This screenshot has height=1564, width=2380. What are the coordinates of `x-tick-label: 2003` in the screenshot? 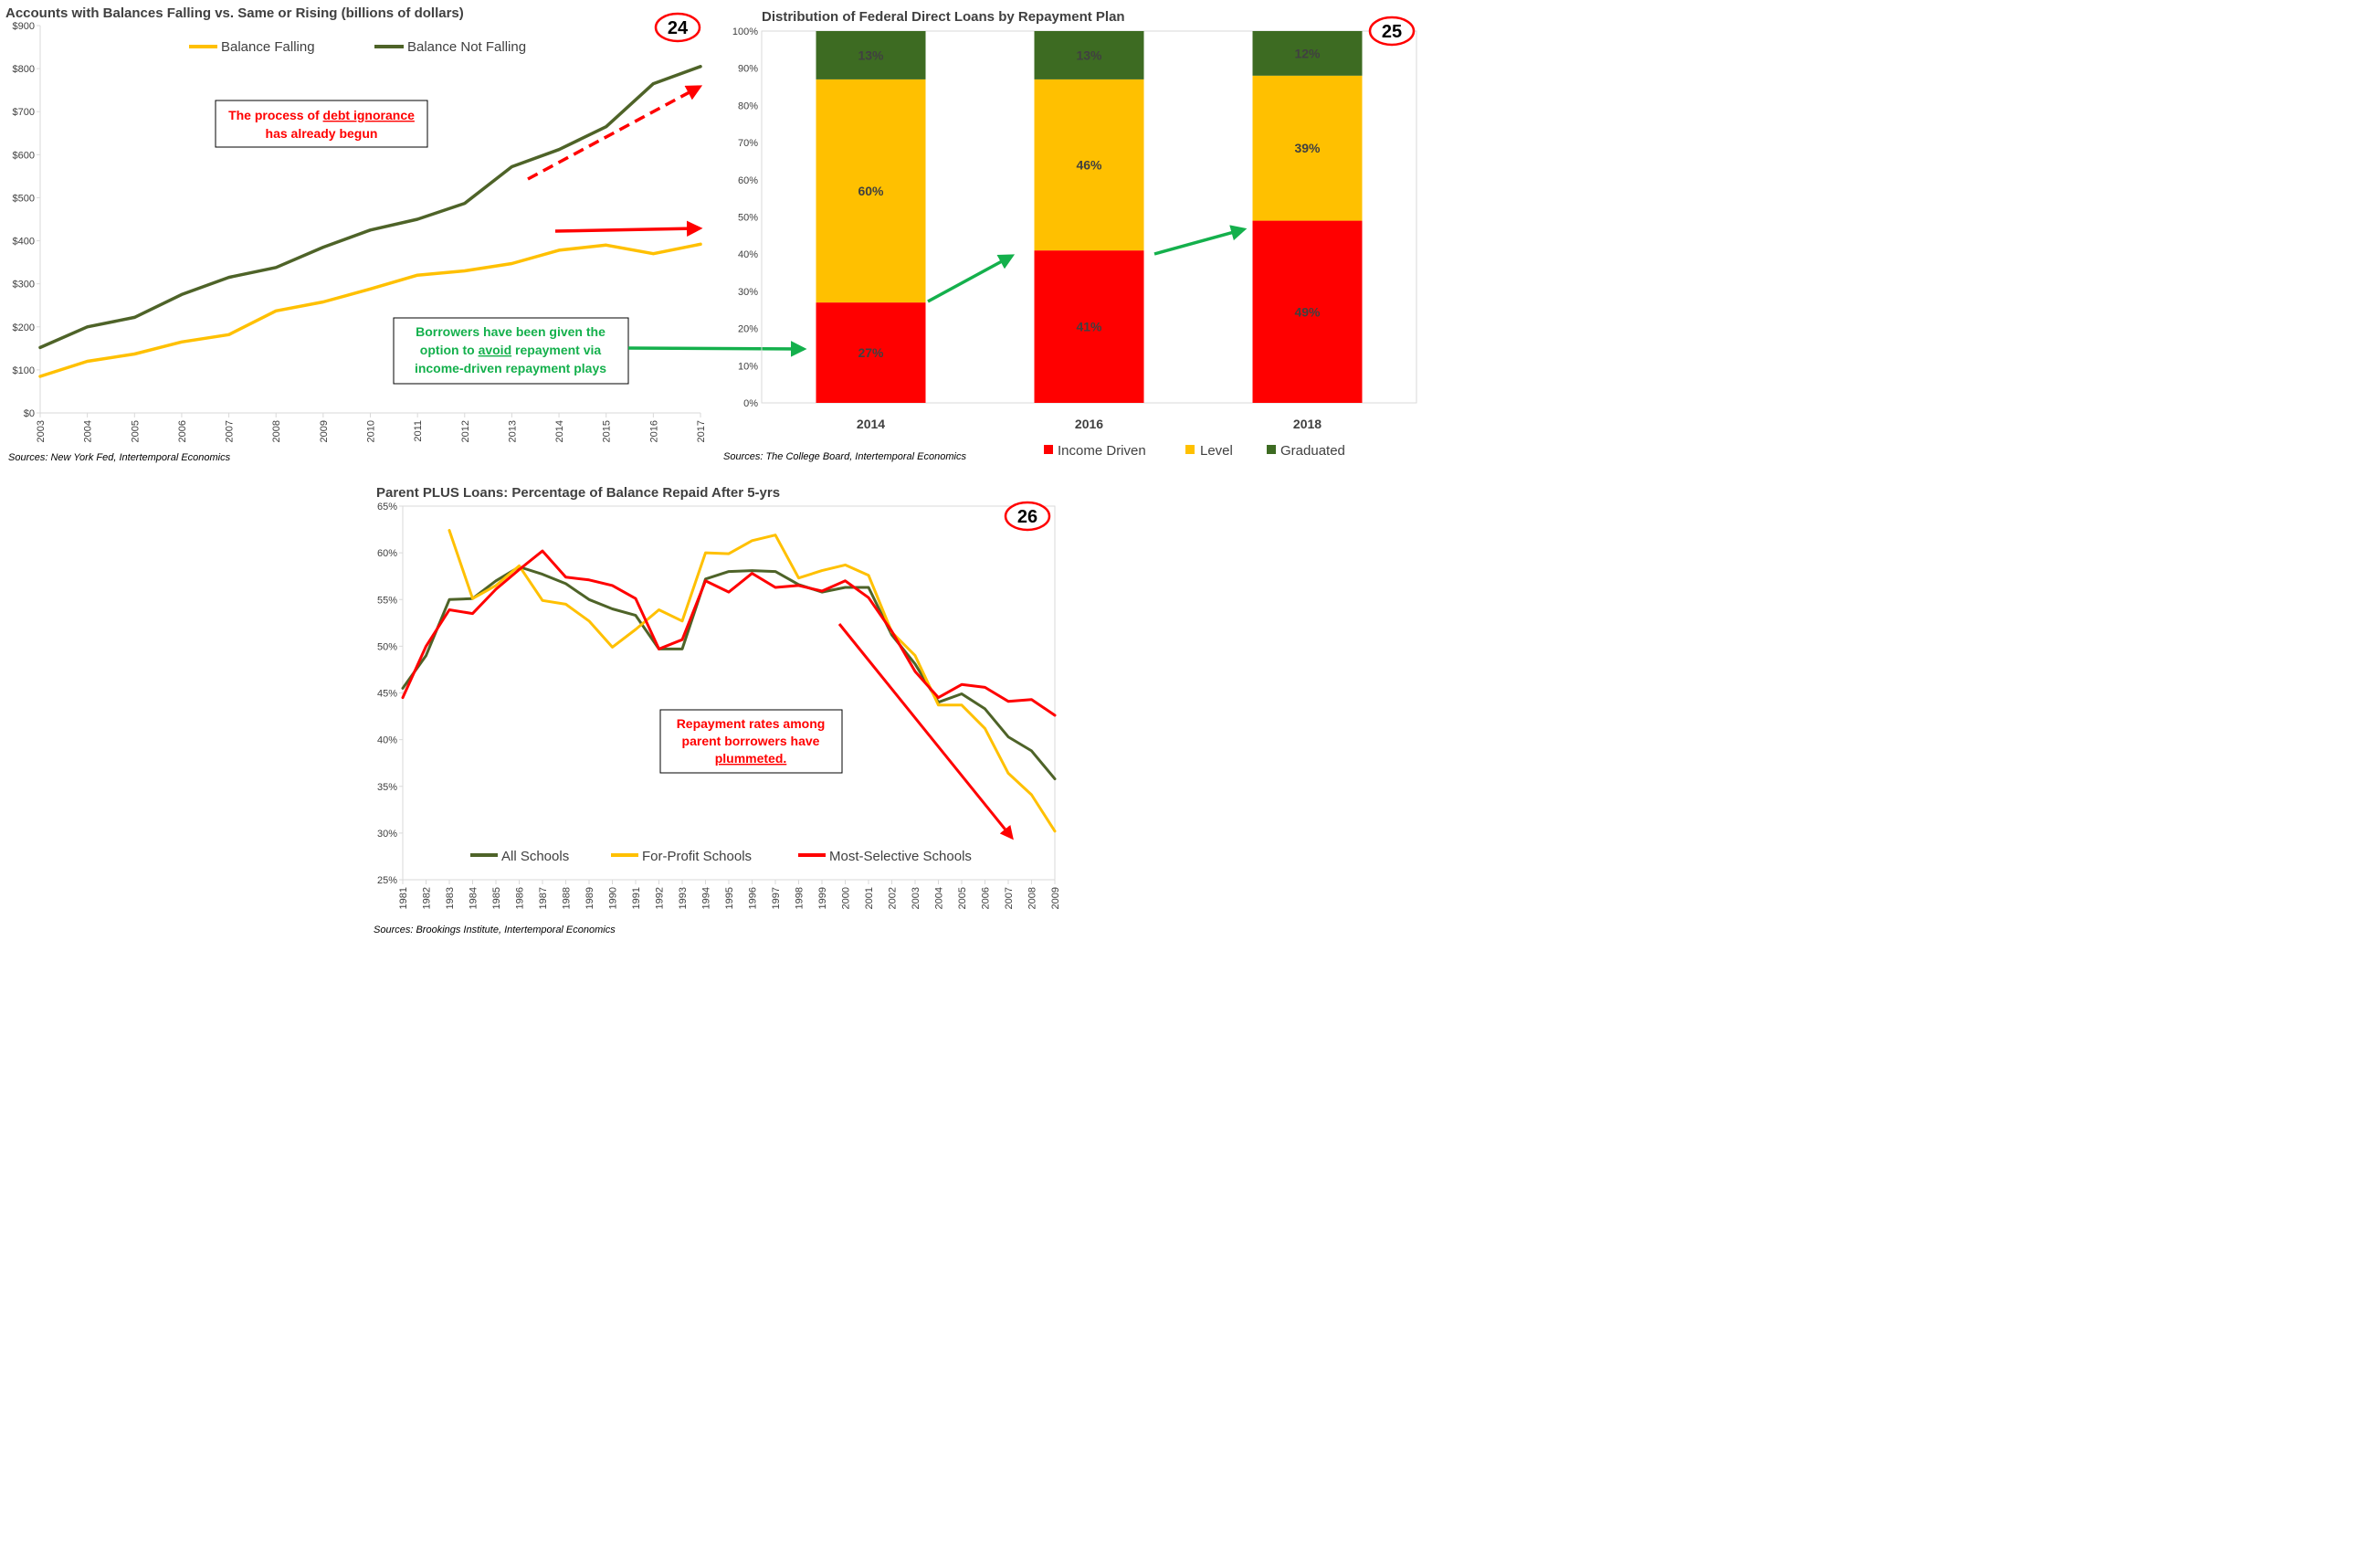 It's located at (41, 431).